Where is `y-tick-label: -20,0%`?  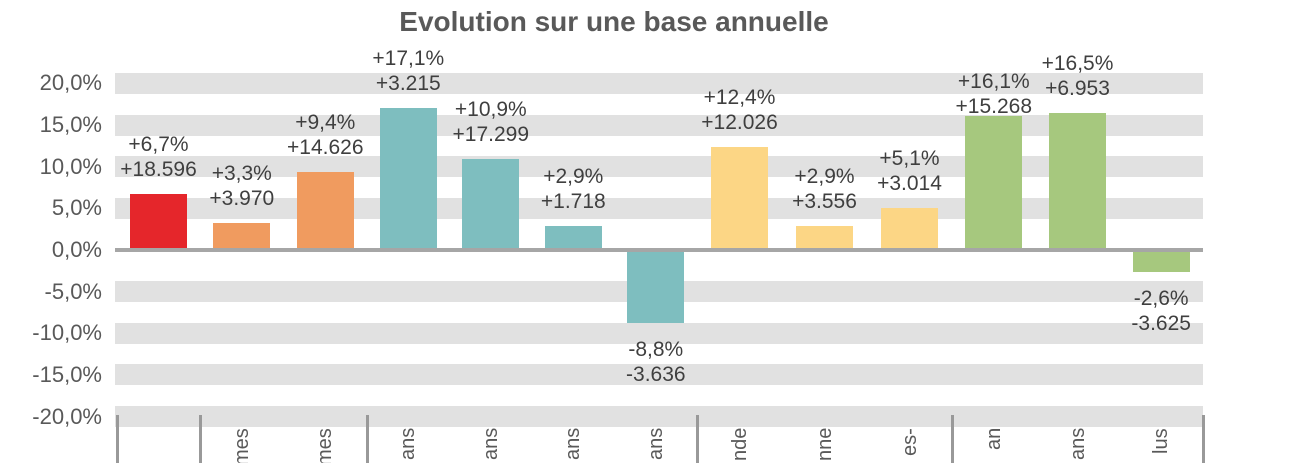
y-tick-label: -20,0% is located at coordinates (67, 416).